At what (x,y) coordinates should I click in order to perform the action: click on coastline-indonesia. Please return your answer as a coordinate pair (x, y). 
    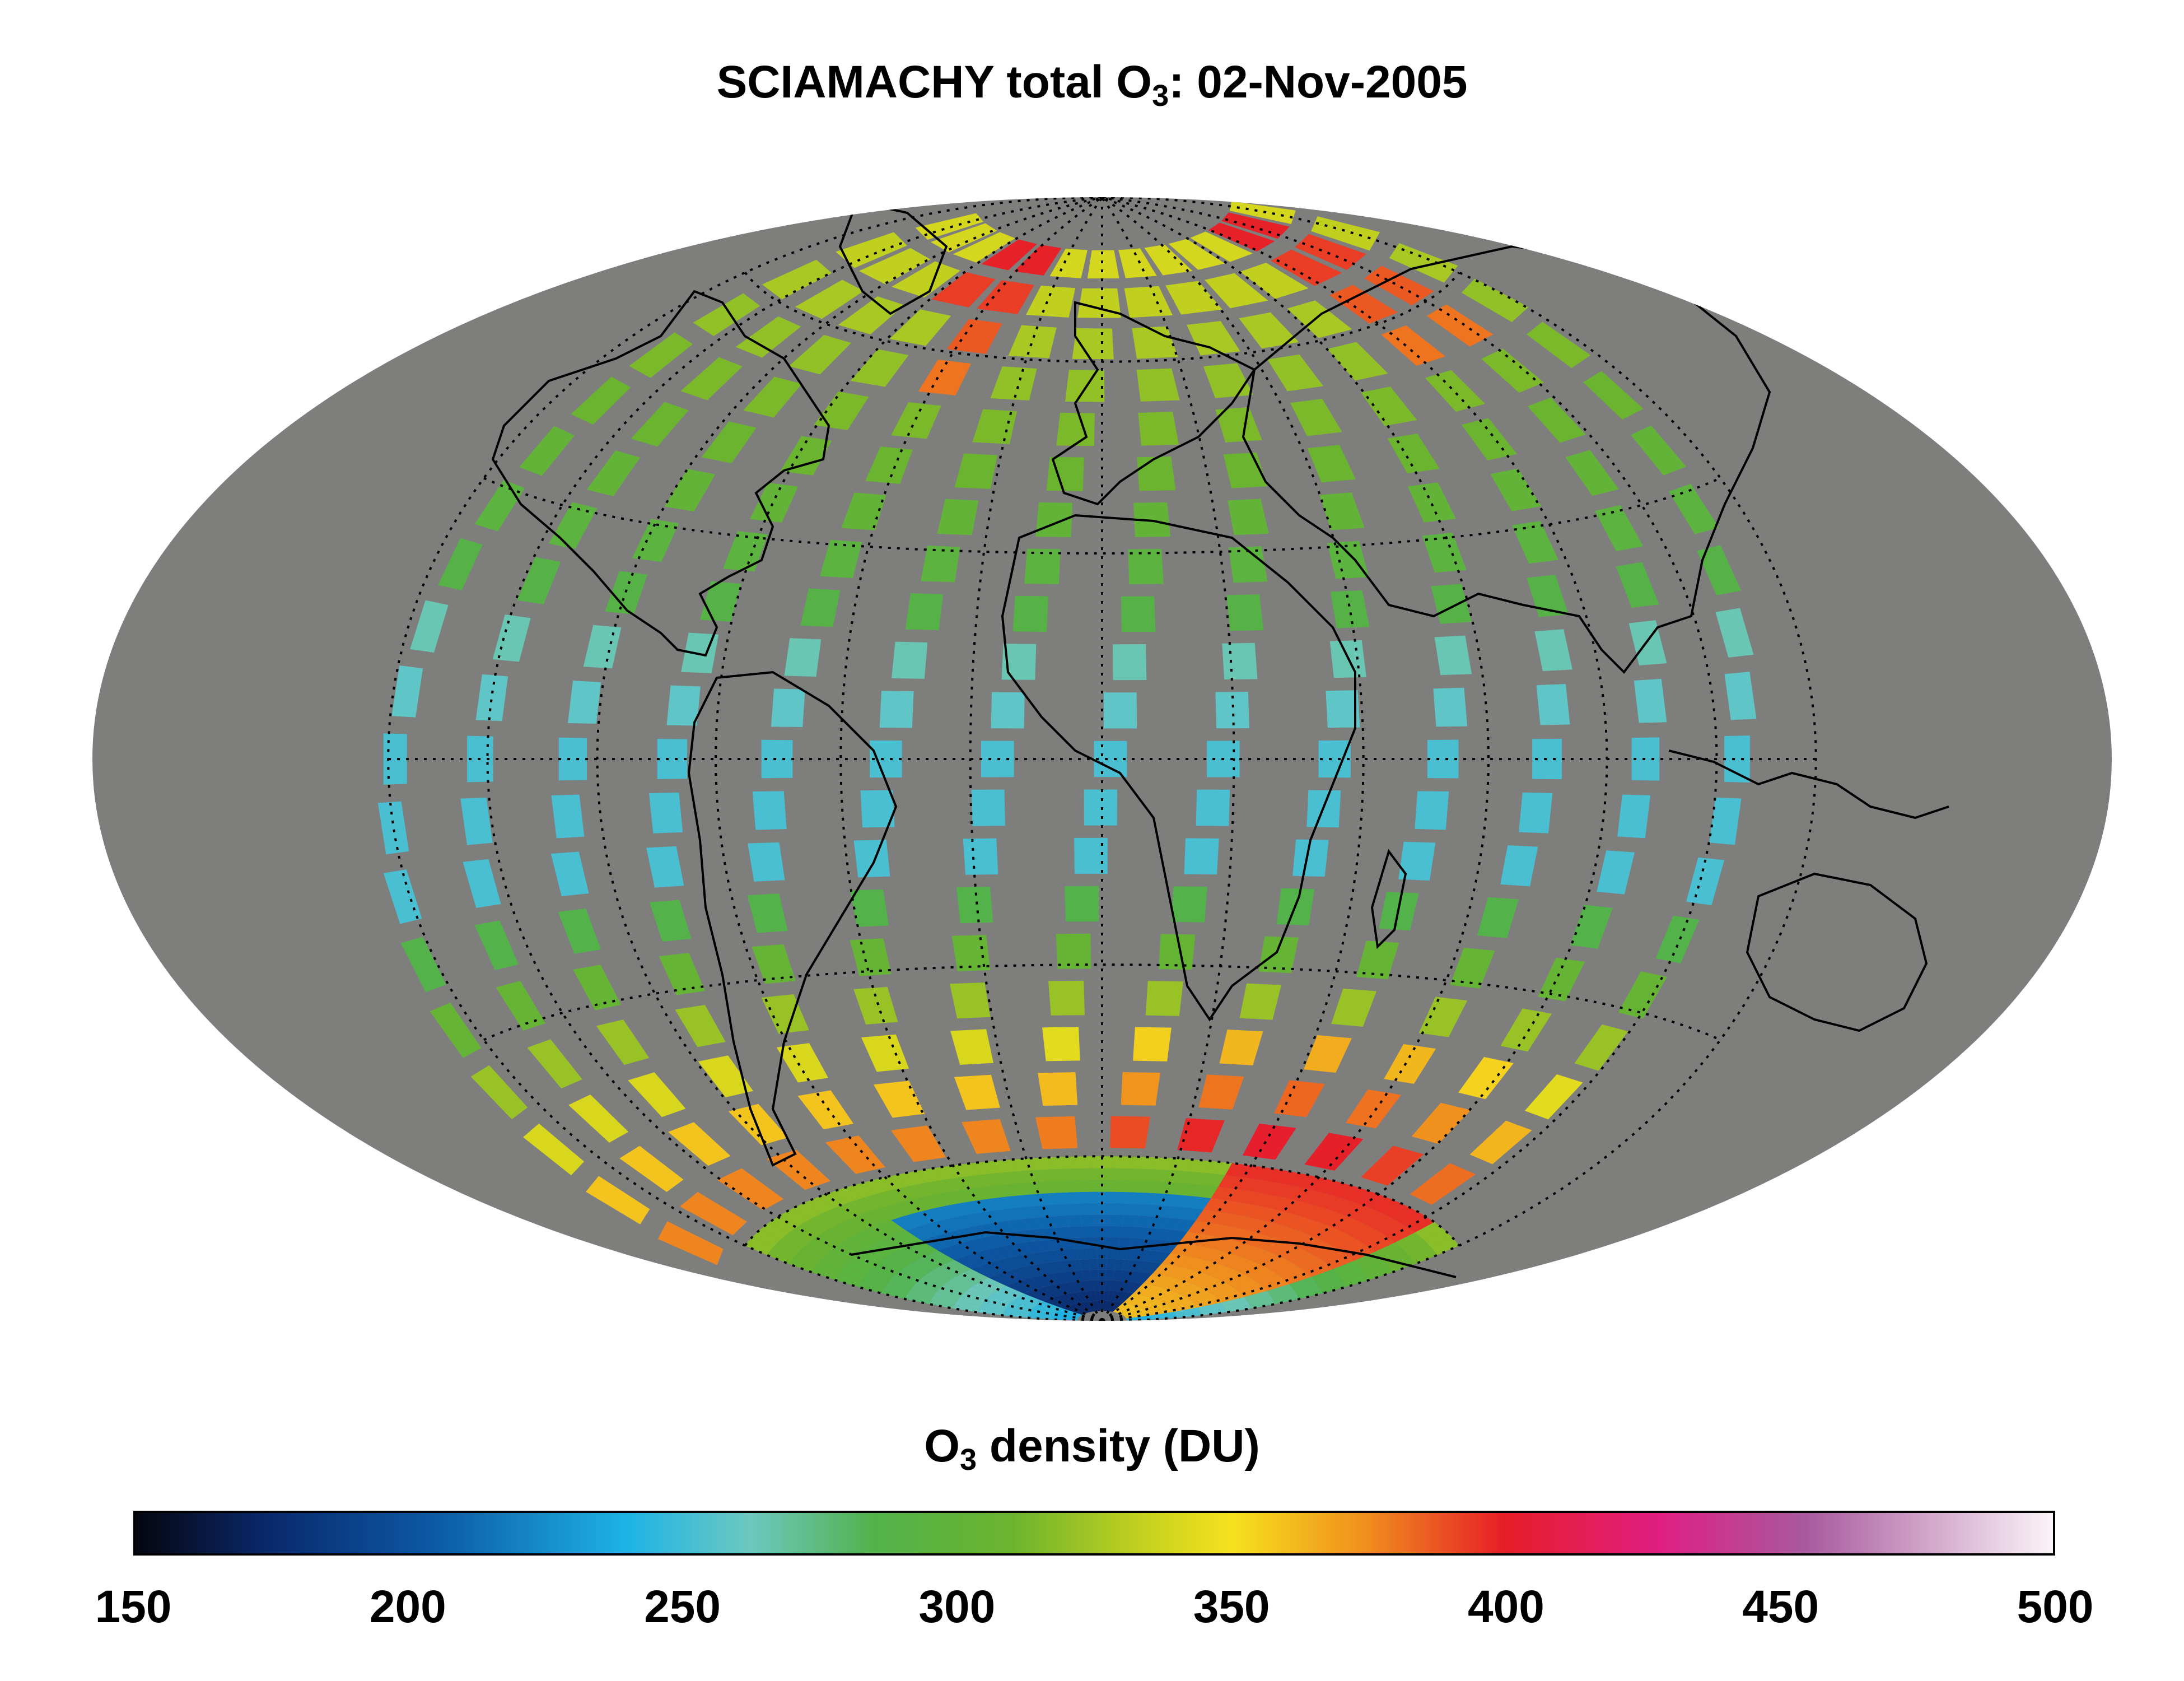
    Looking at the image, I should click on (1809, 784).